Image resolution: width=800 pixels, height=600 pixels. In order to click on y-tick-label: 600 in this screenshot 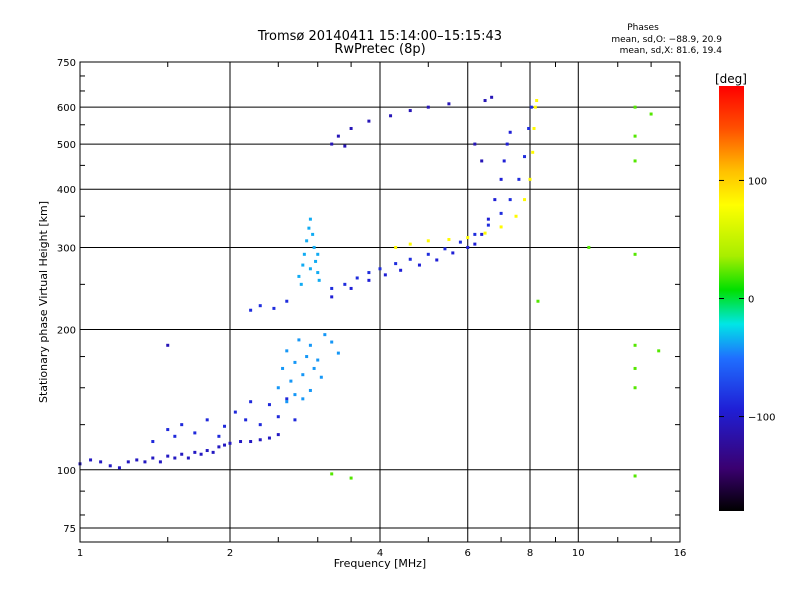, I will do `click(66, 108)`.